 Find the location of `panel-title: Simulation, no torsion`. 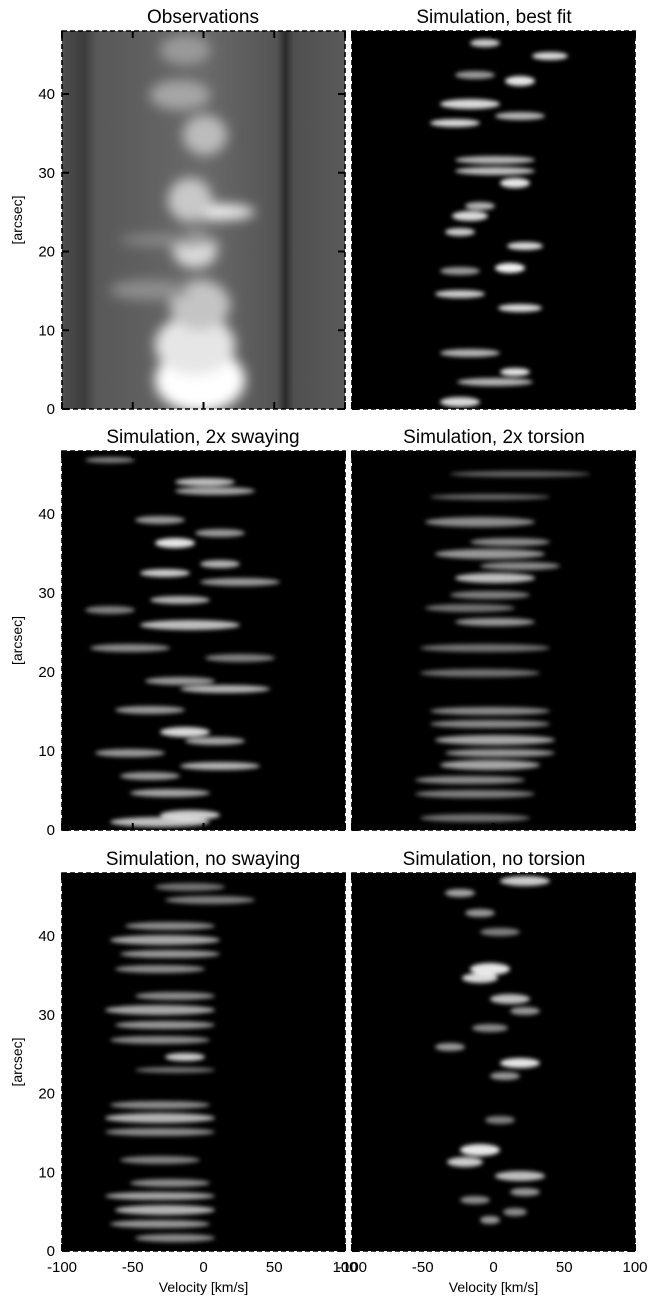

panel-title: Simulation, no torsion is located at coordinates (494, 859).